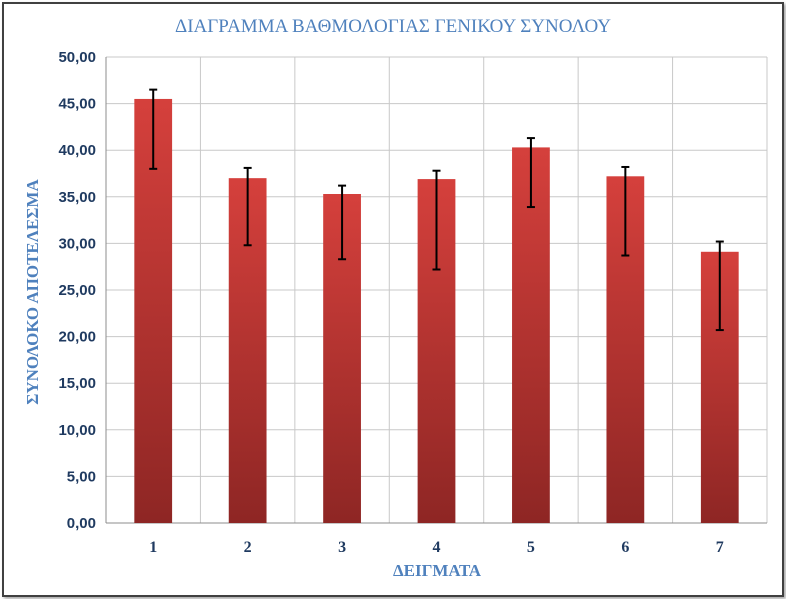  I want to click on y-tick-label: 15,00, so click(77, 383).